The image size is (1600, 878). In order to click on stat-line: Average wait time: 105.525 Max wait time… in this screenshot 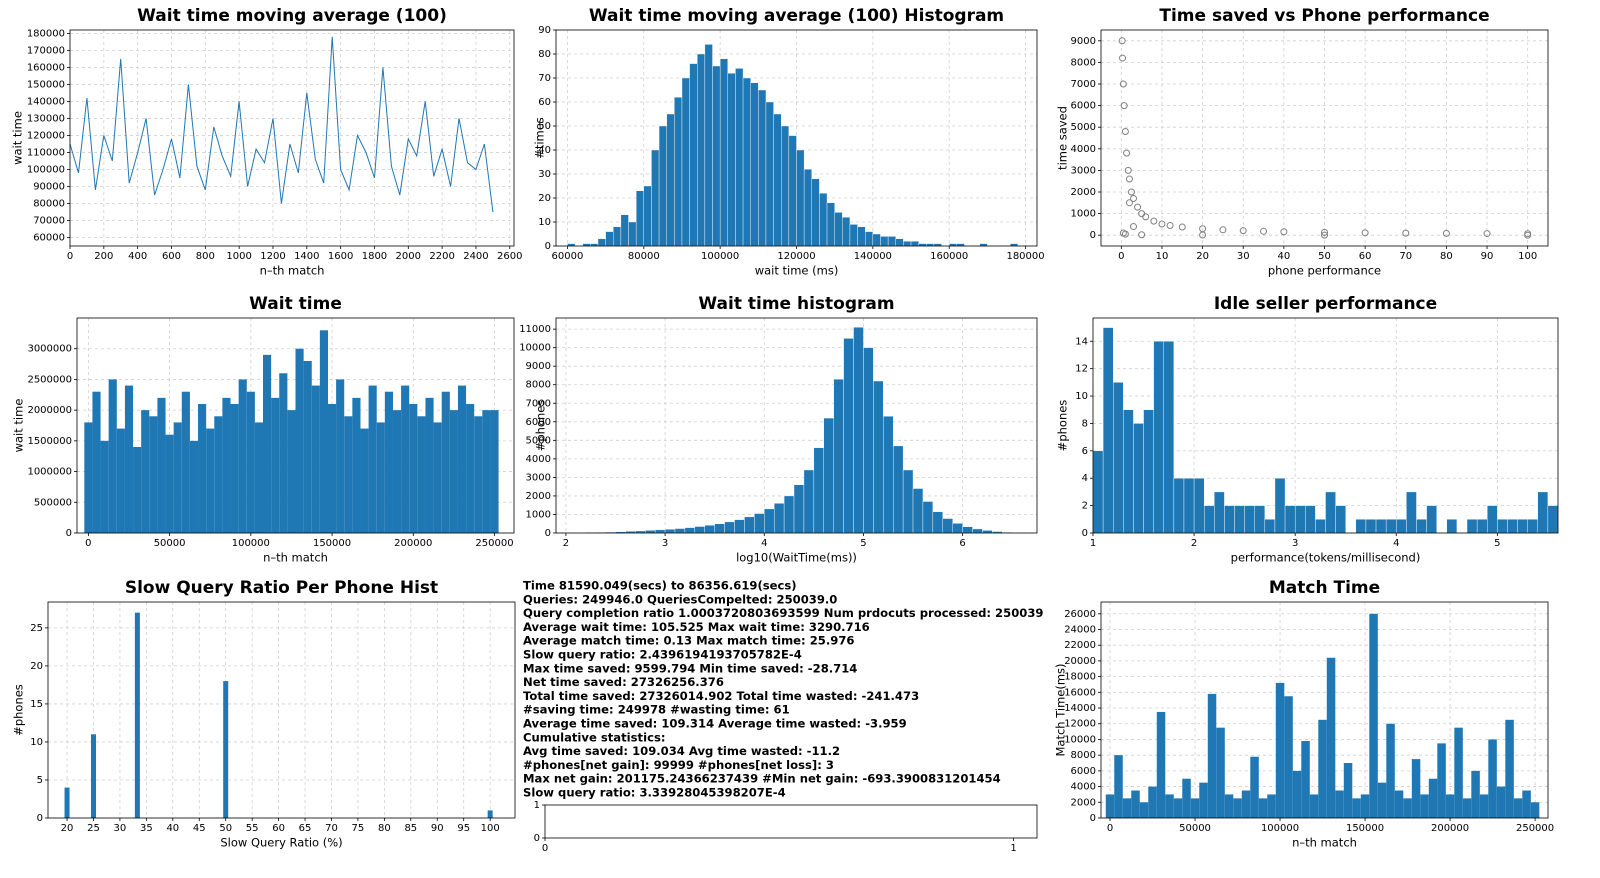, I will do `click(696, 627)`.